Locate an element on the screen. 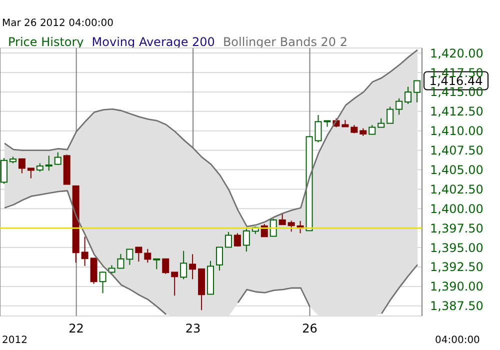 The height and width of the screenshot is (350, 500). text: Bollinger Bands 20 2 is located at coordinates (285, 42).